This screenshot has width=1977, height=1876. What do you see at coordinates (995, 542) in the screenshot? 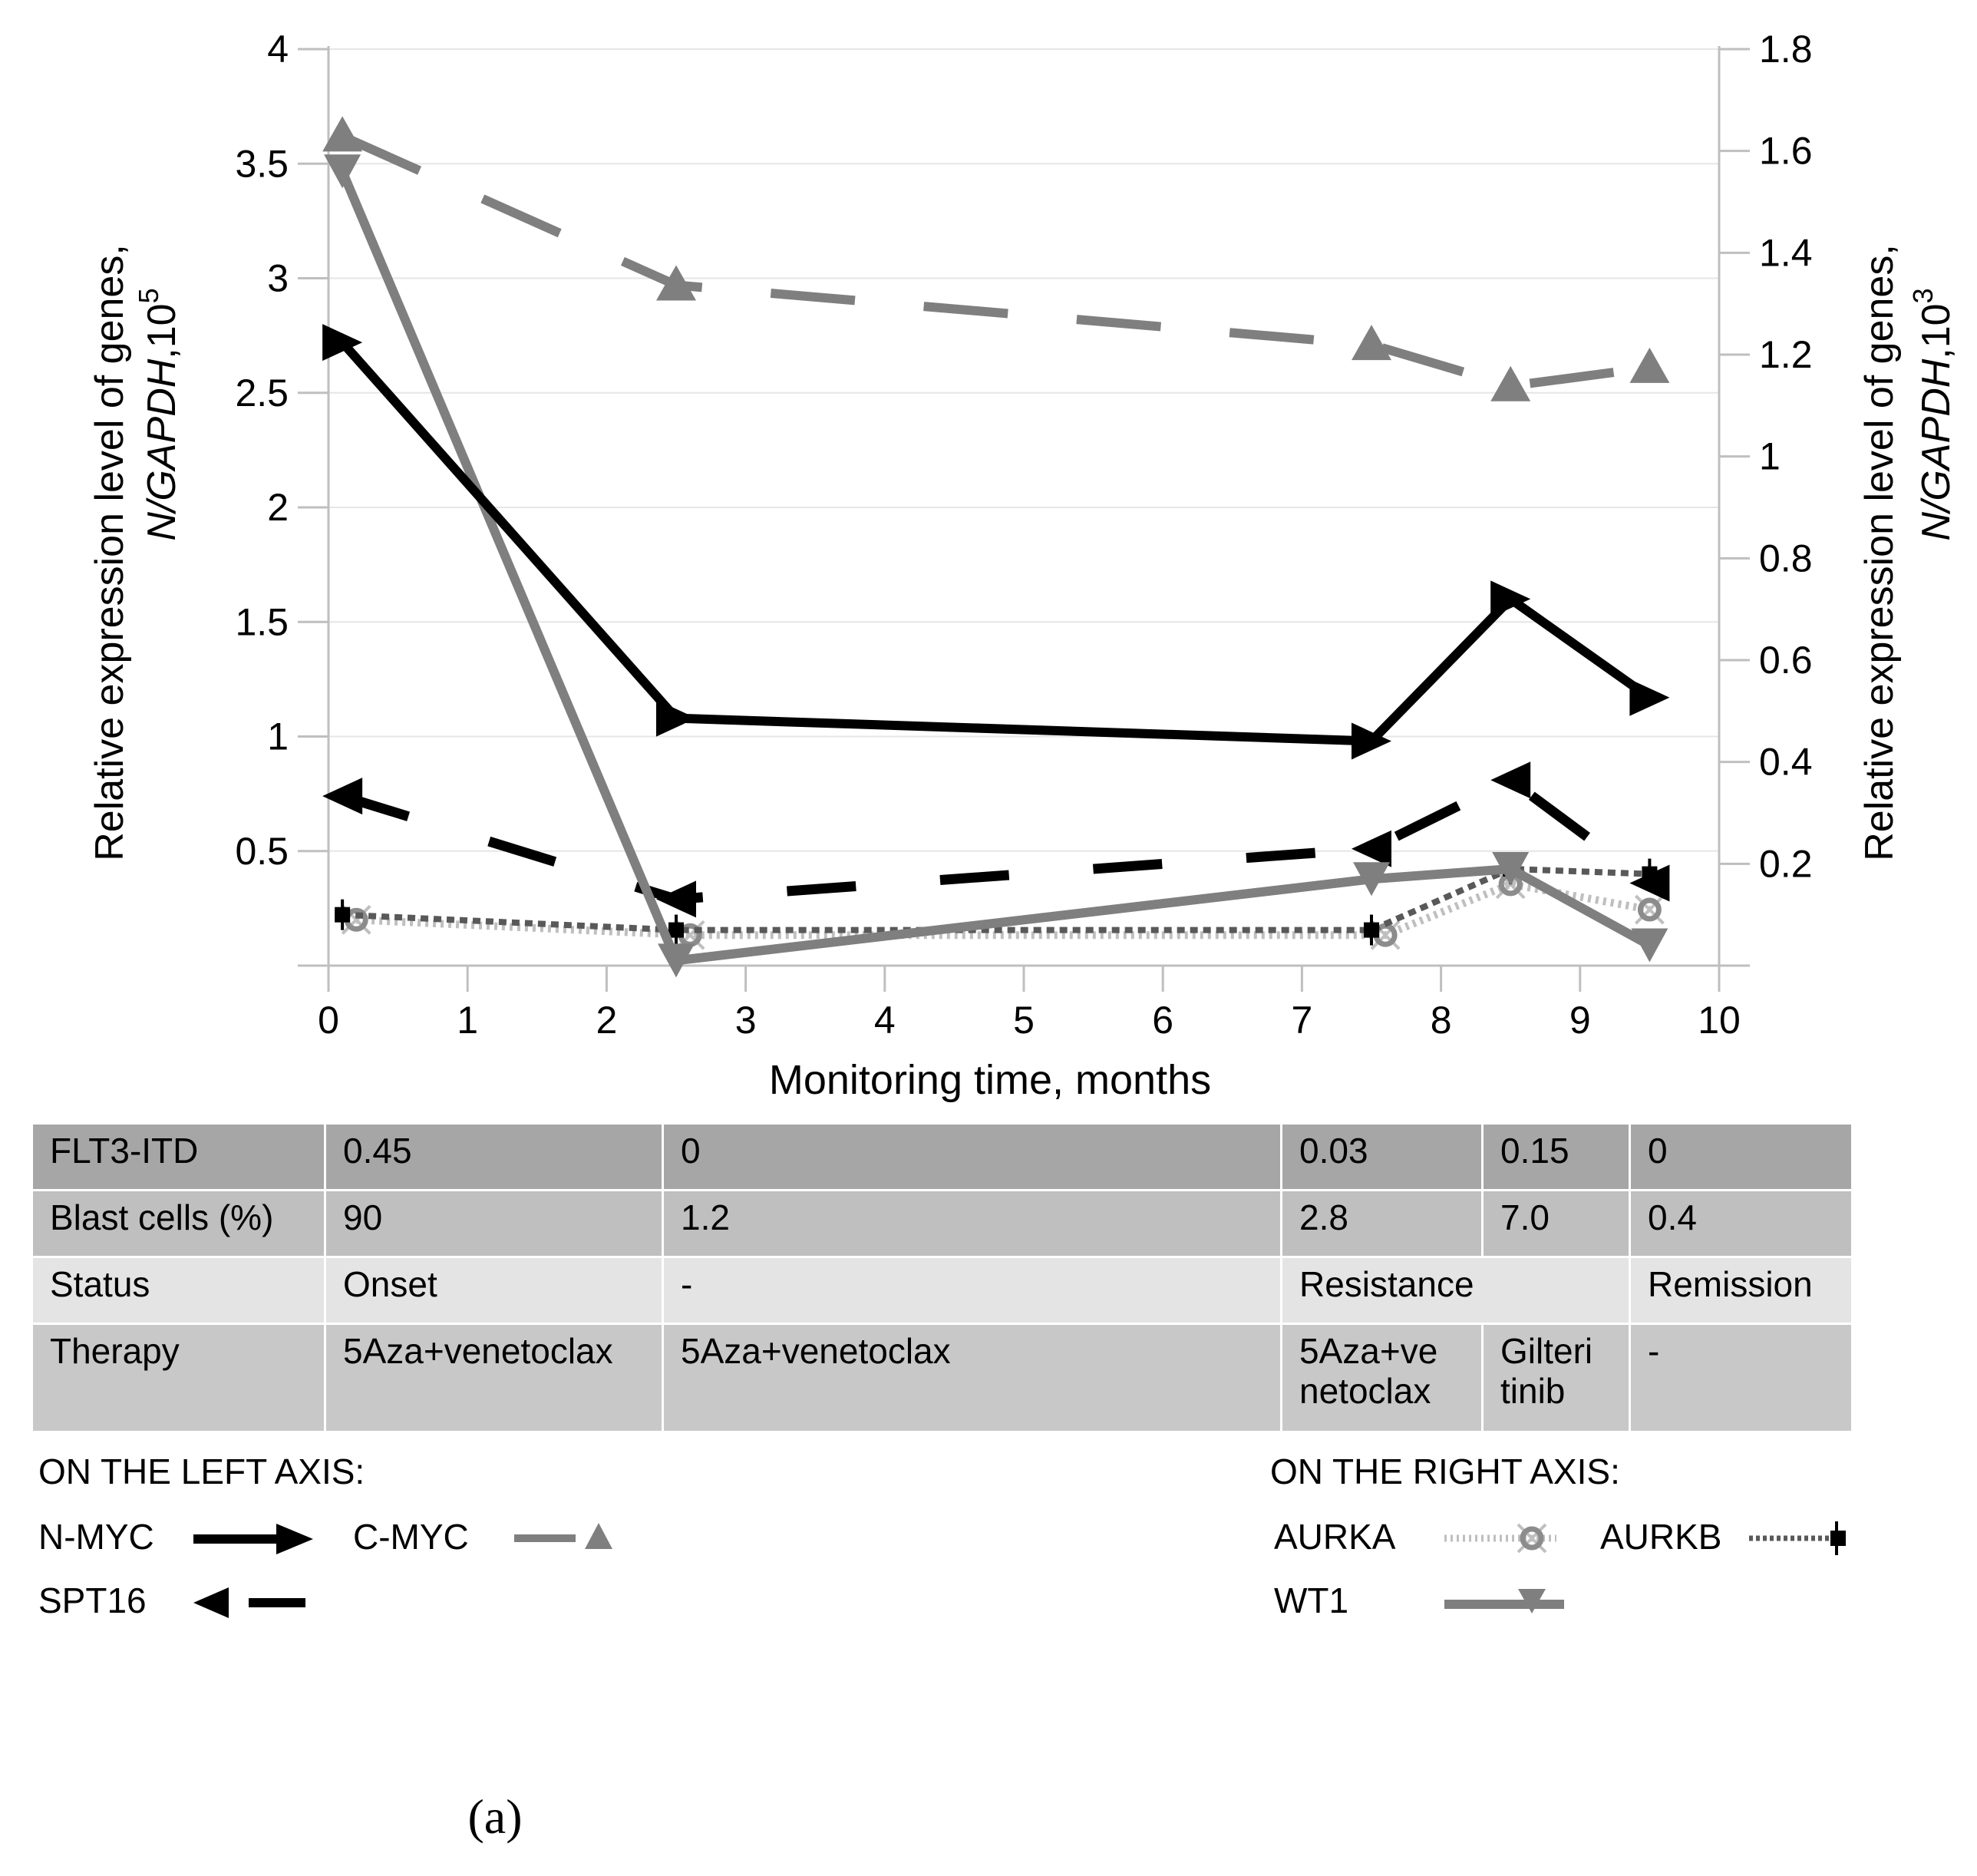
I see `series-line-n-myc` at bounding box center [995, 542].